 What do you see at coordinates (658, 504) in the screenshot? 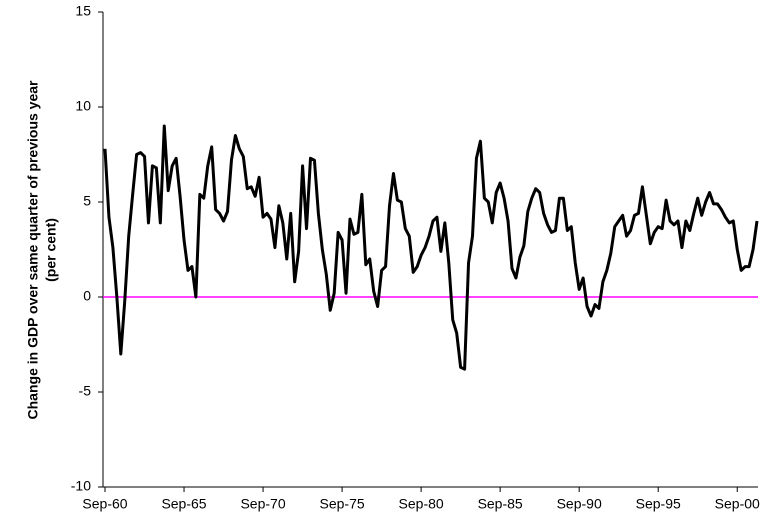
I see `x-tick-label: Sep-95` at bounding box center [658, 504].